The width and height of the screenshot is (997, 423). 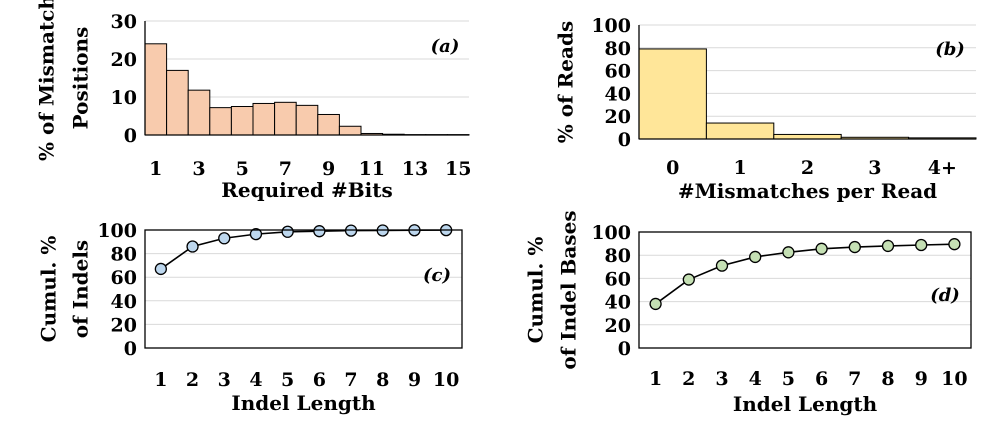 I want to click on x-tick-label: 0, so click(x=672, y=168).